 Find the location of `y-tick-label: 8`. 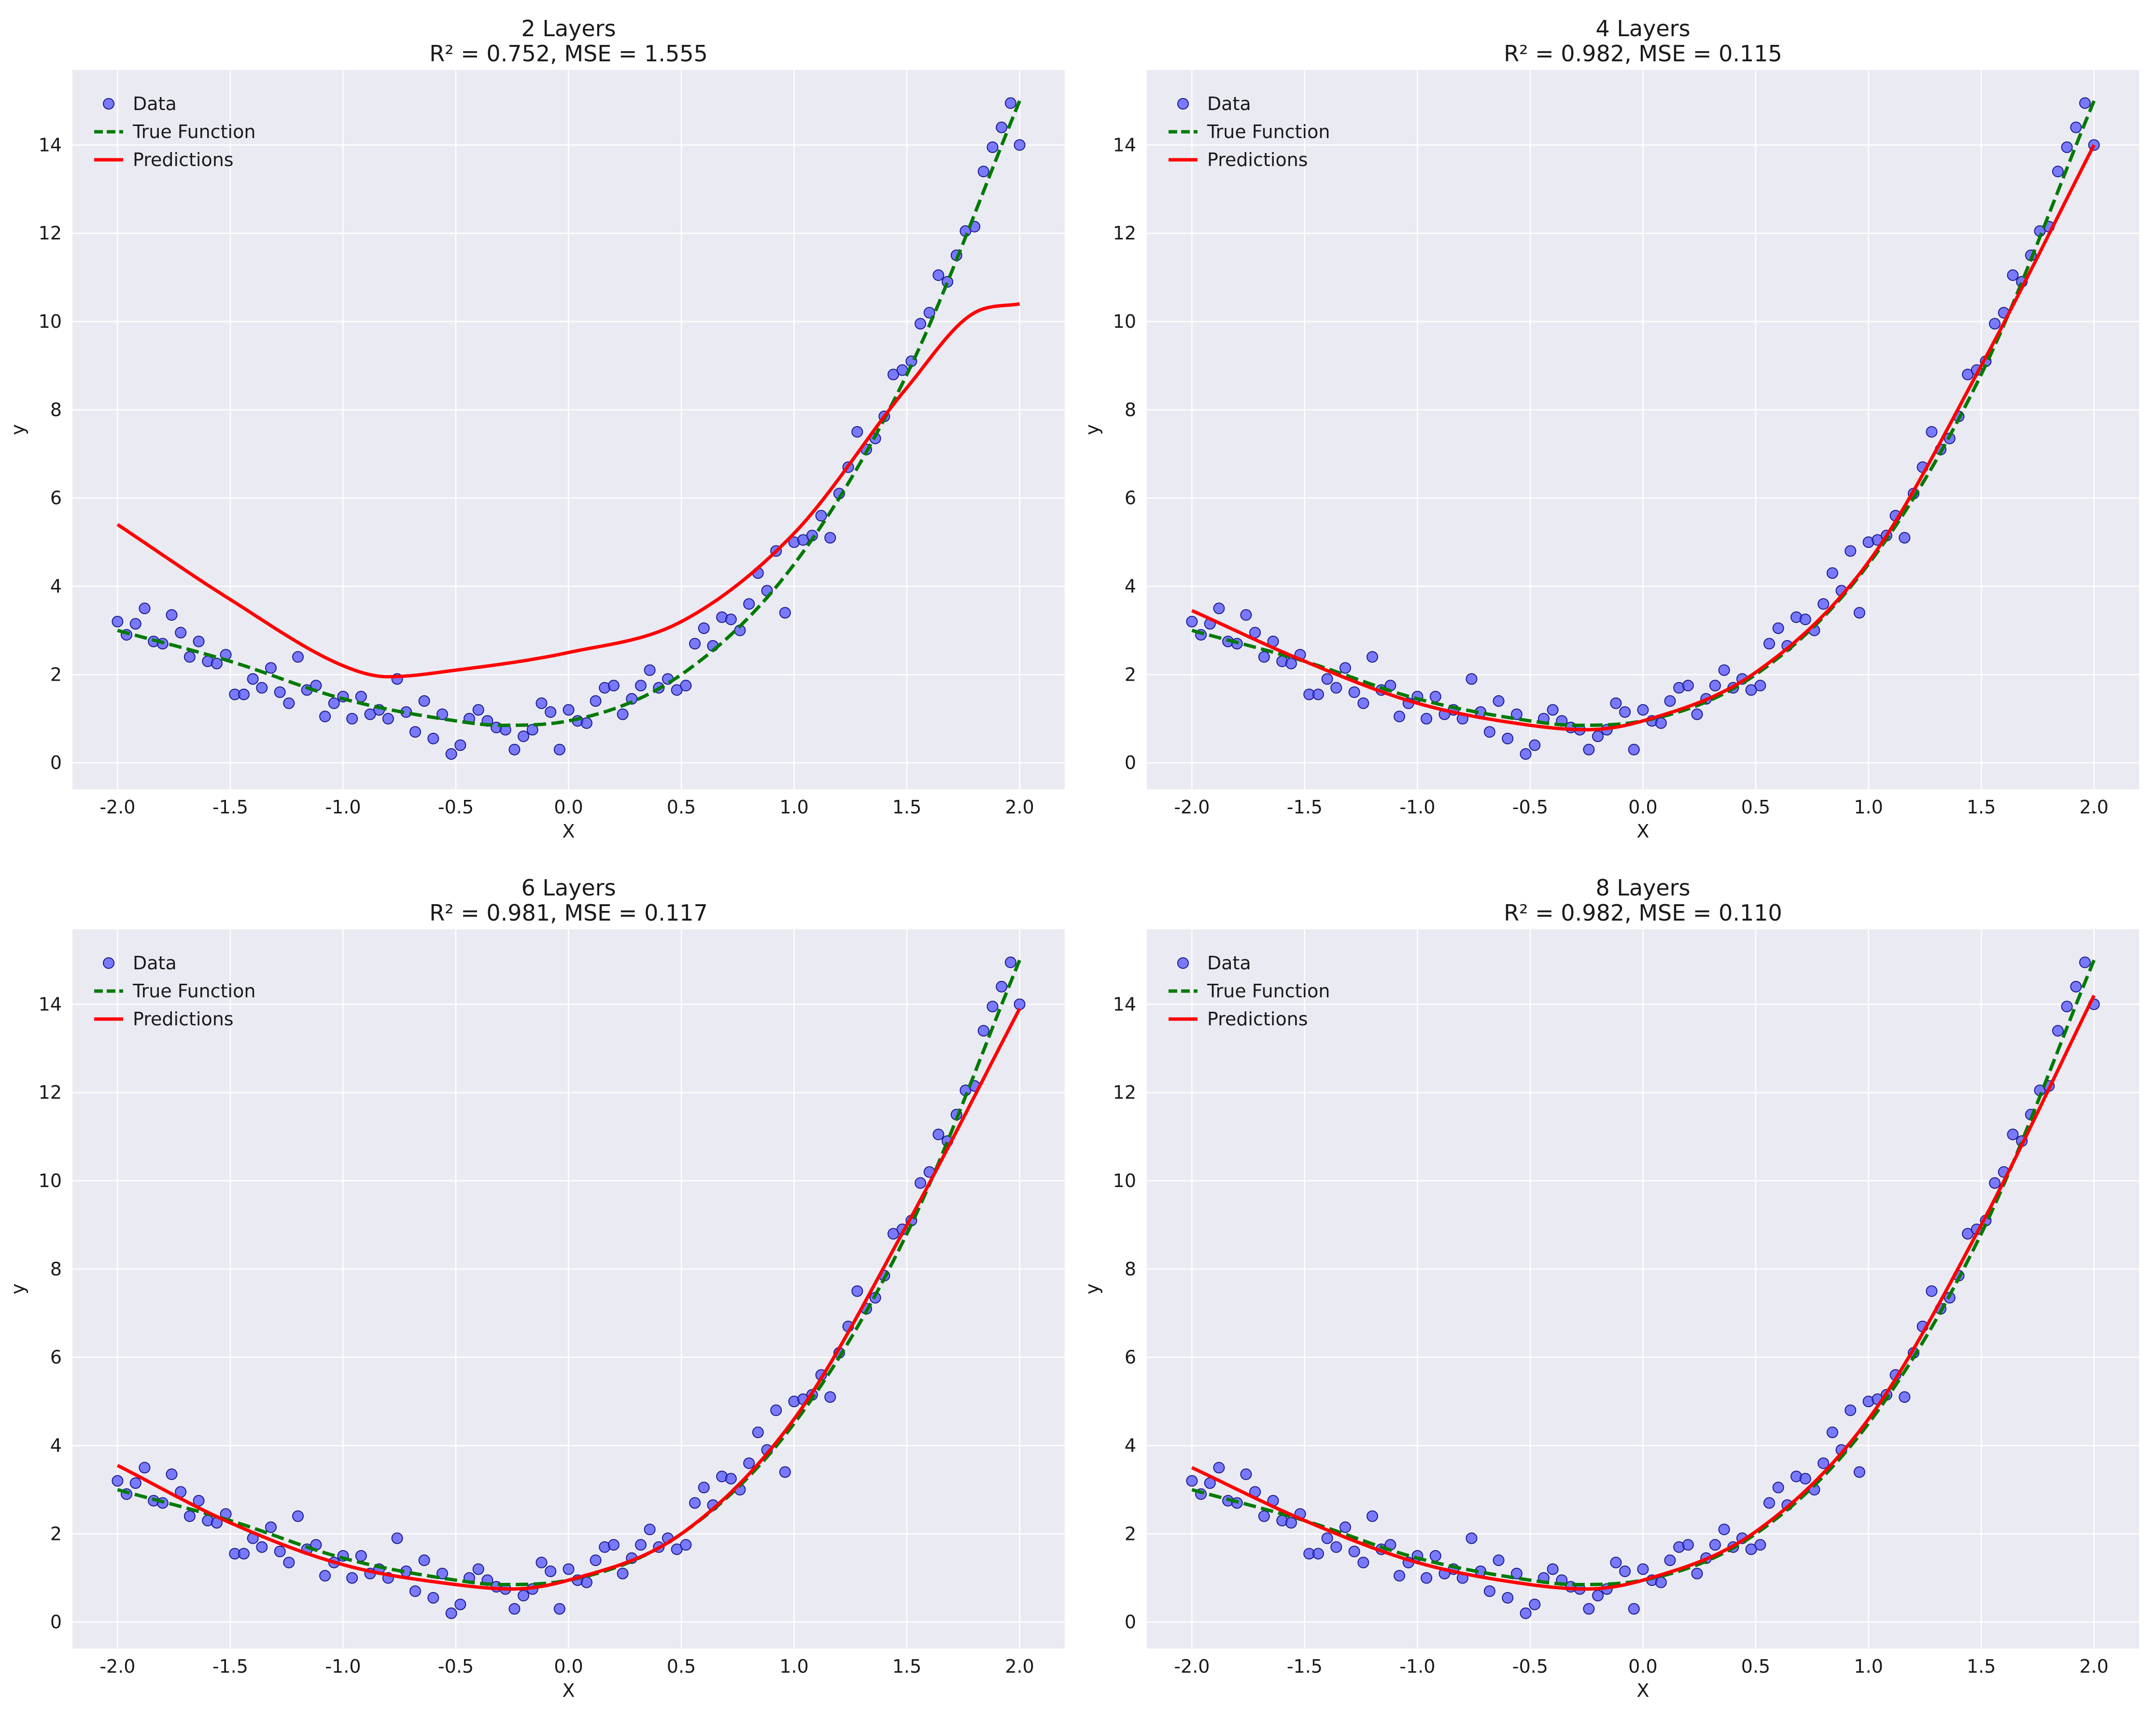

y-tick-label: 8 is located at coordinates (1130, 409).